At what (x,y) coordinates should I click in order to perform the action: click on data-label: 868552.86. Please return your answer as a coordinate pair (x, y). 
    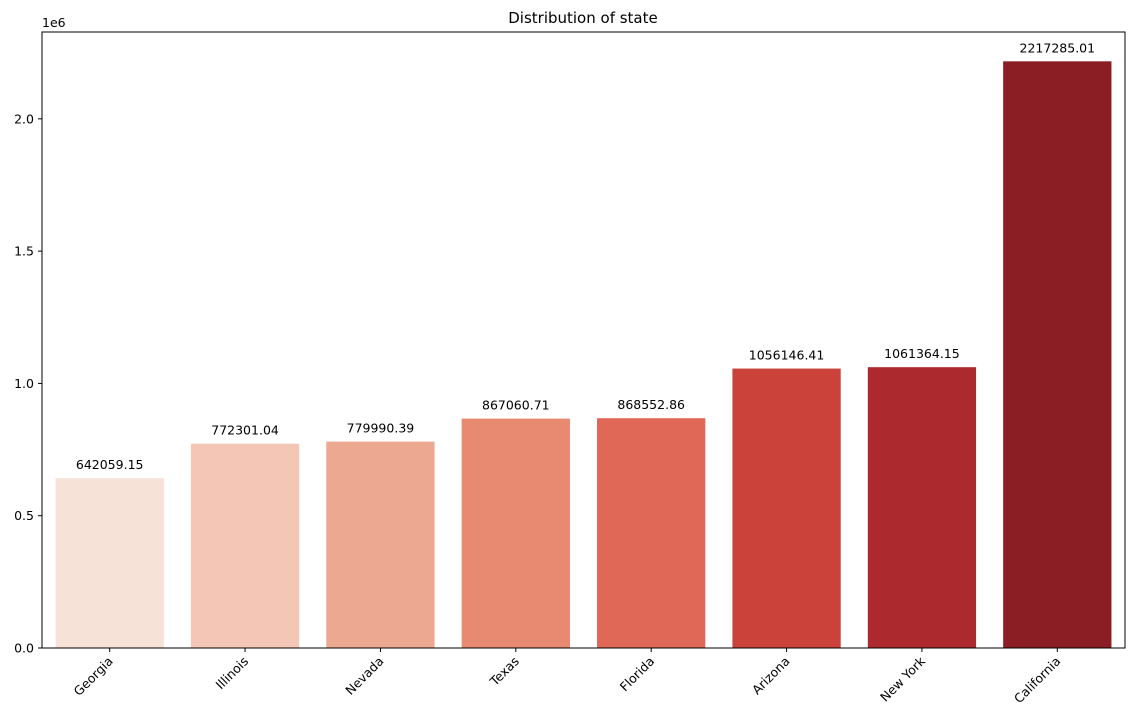
    Looking at the image, I should click on (651, 404).